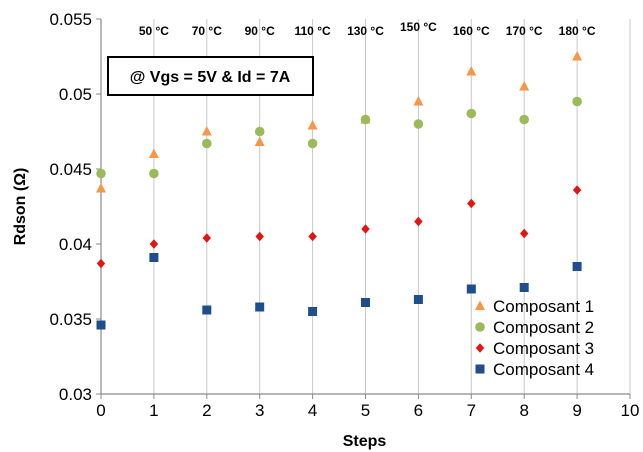 This screenshot has width=643, height=452. Describe the element at coordinates (471, 31) in the screenshot. I see `temperature-label: 160 °C` at that location.